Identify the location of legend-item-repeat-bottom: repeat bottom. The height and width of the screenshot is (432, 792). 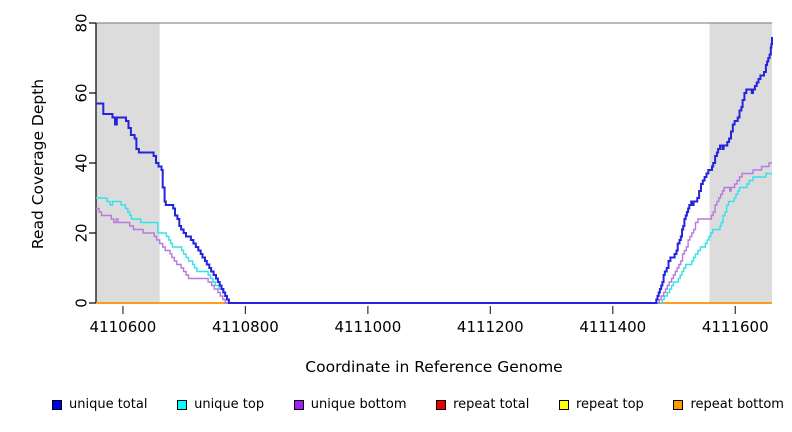
(728, 404).